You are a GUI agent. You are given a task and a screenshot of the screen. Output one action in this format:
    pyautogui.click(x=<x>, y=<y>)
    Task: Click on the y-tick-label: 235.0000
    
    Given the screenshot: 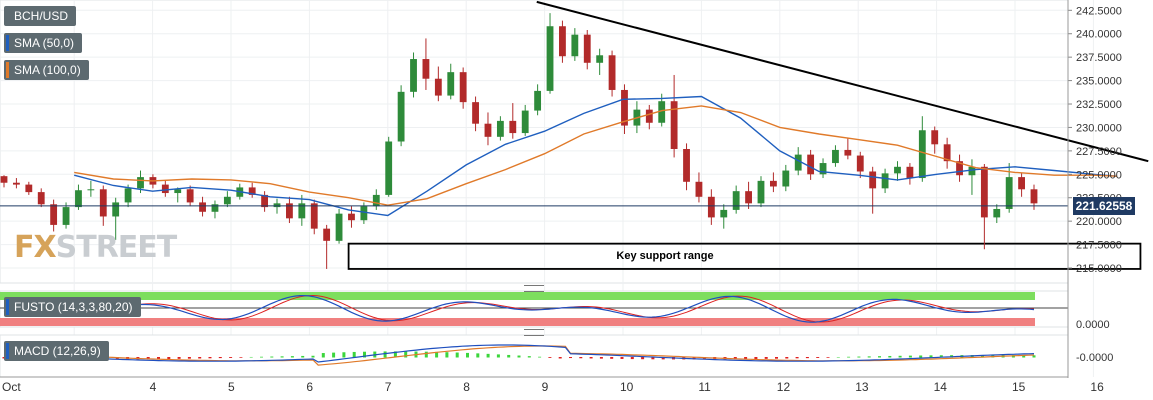 What is the action you would take?
    pyautogui.click(x=1099, y=82)
    